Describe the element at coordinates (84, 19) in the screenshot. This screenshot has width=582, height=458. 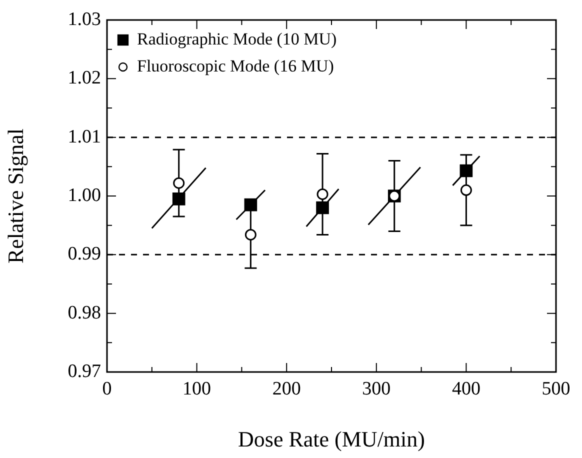
I see `y-tick-label: 1.03` at that location.